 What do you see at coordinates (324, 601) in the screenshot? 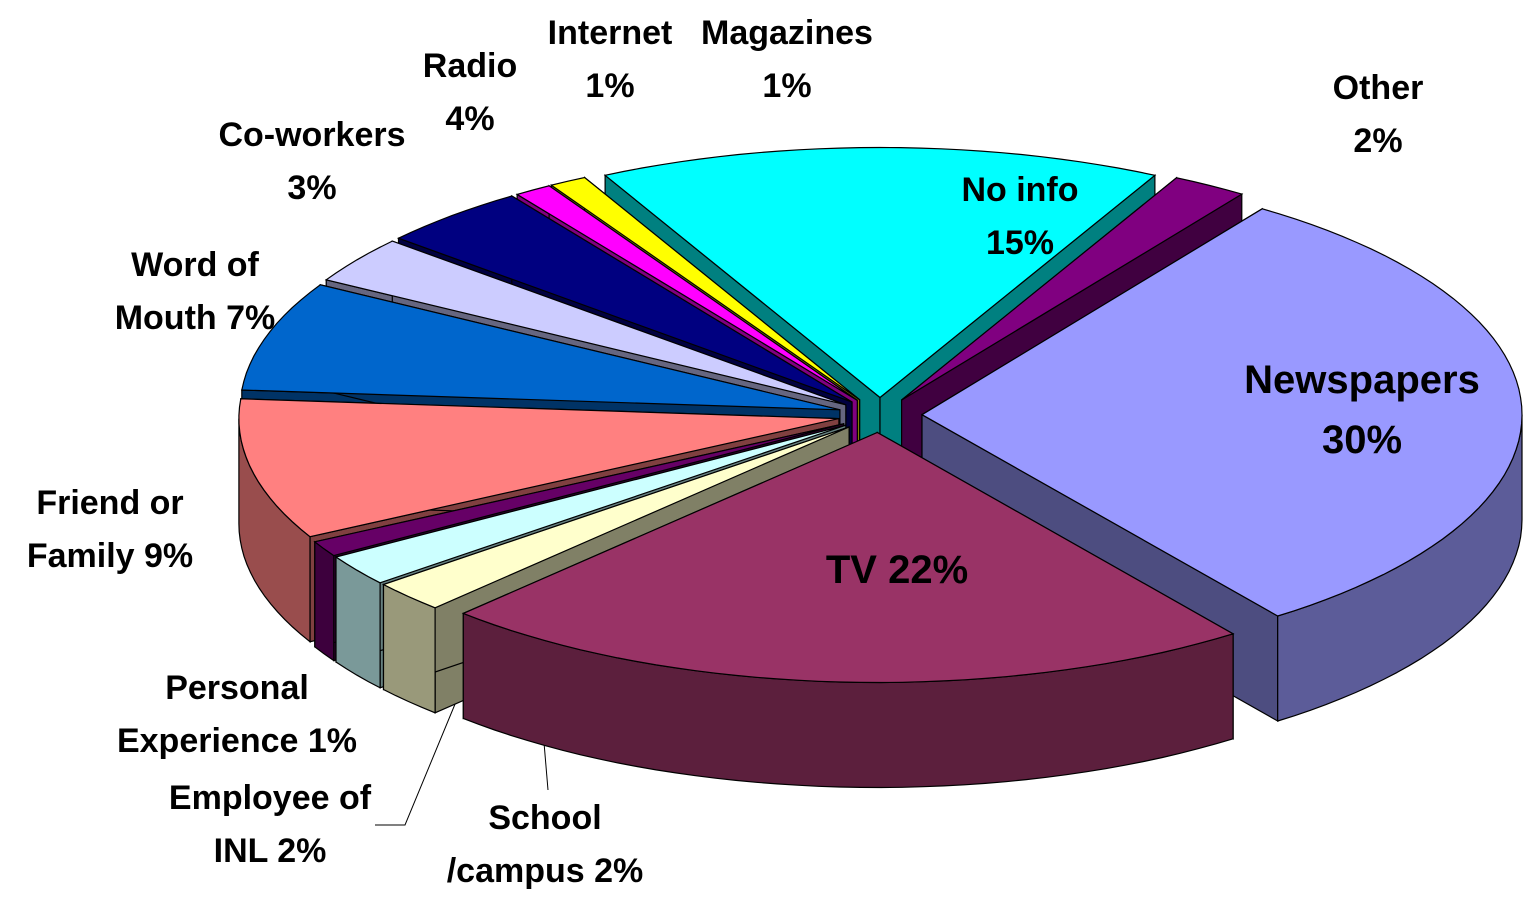
I see `slice-wall` at bounding box center [324, 601].